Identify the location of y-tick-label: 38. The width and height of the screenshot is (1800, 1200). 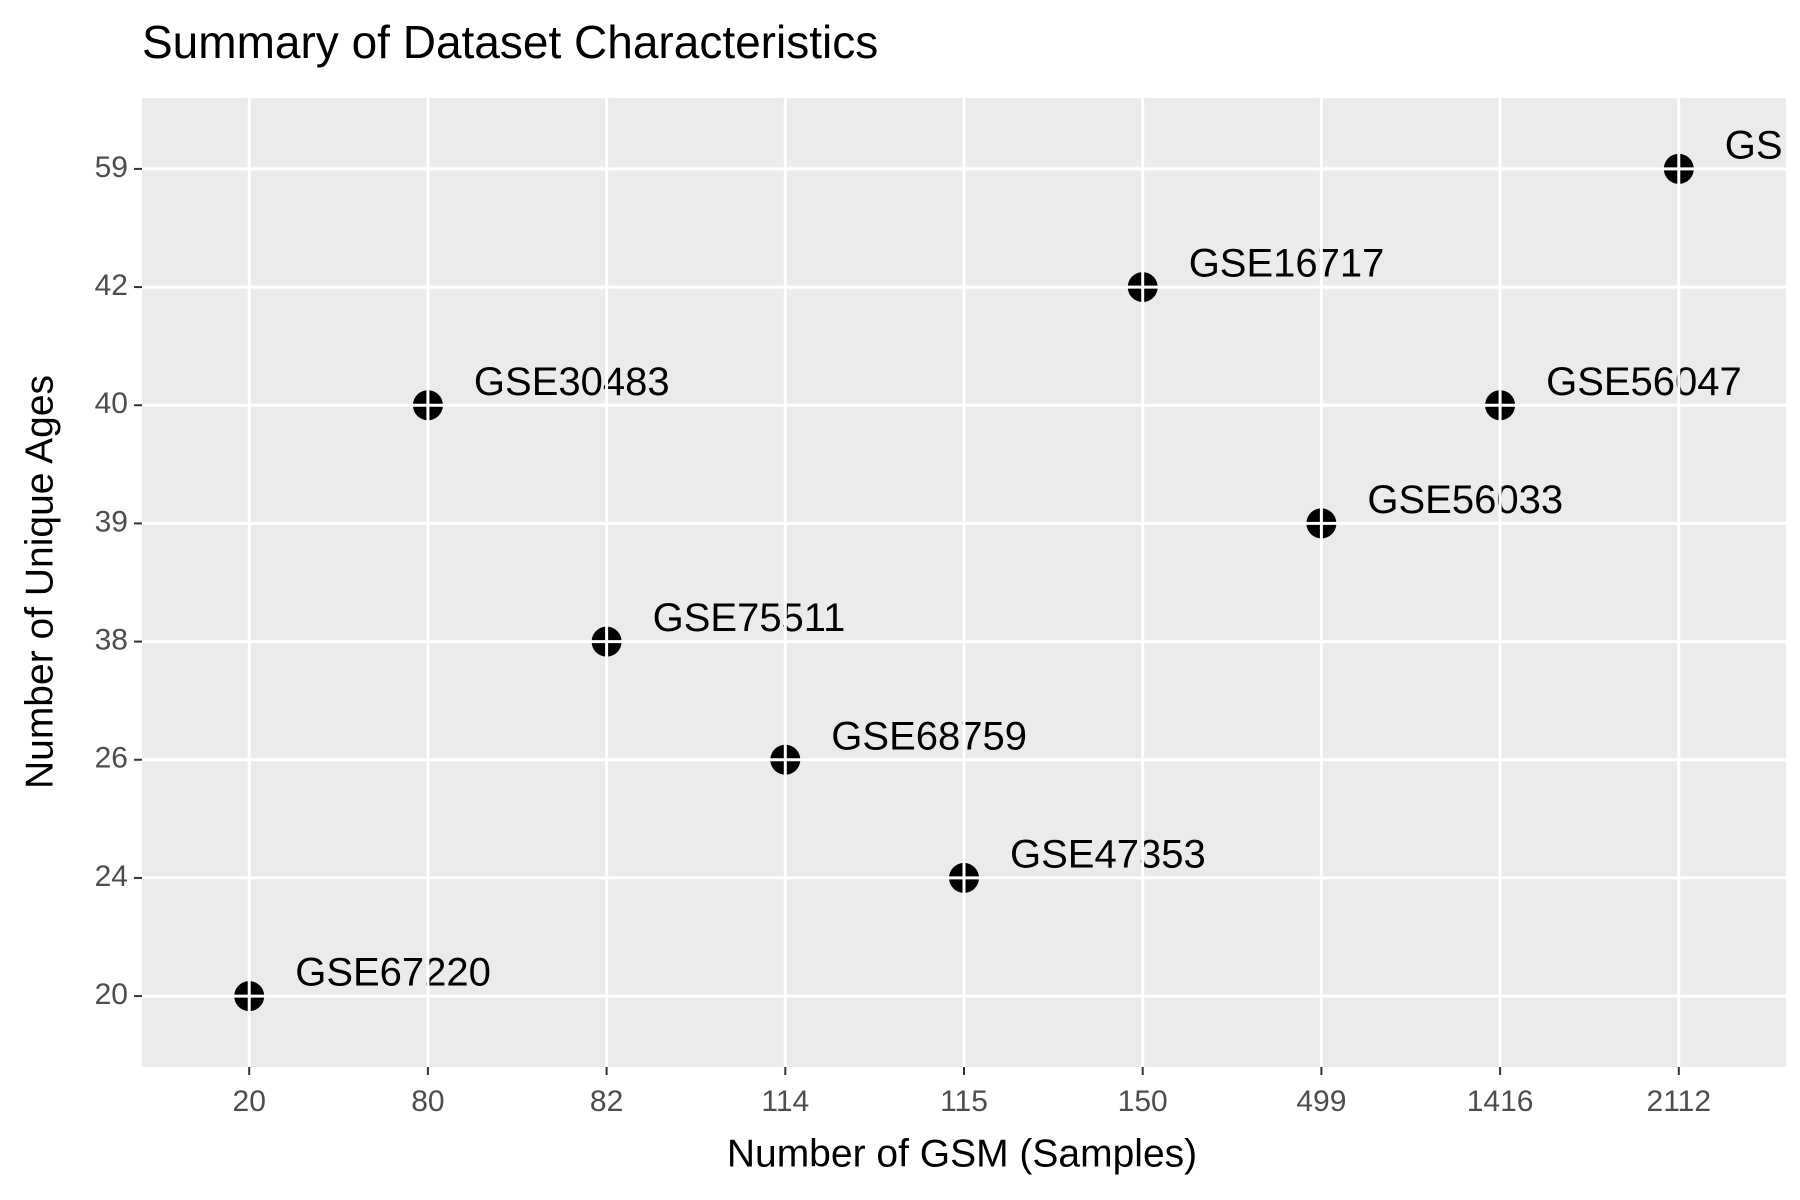
(111, 640).